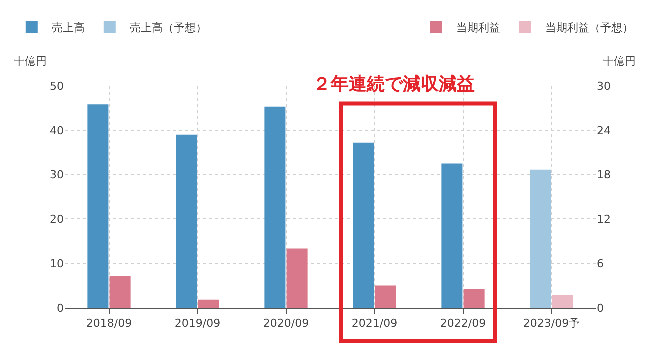  I want to click on legend-label: 売上高, so click(68, 27).